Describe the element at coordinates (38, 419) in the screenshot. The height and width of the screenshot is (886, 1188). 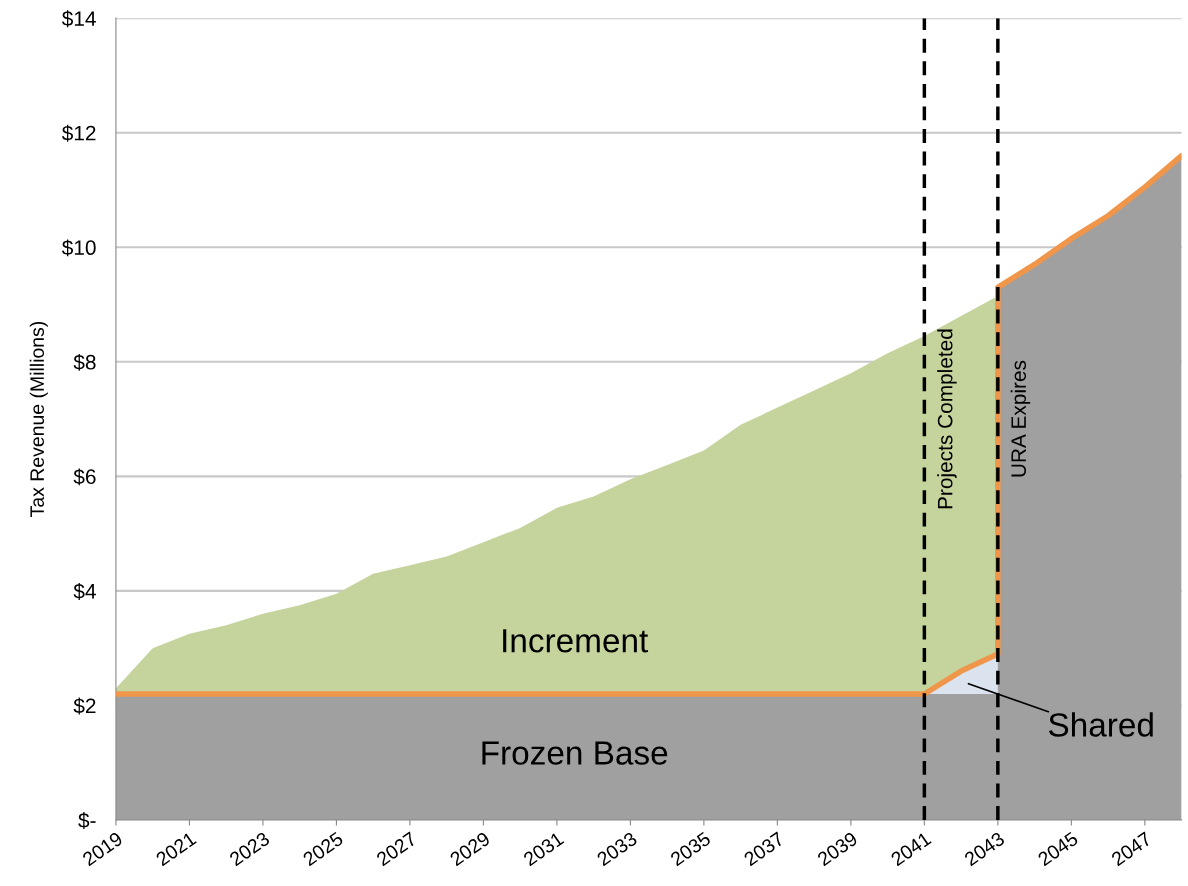
I see `y-axis-title: Tax Revenue (Millions)` at that location.